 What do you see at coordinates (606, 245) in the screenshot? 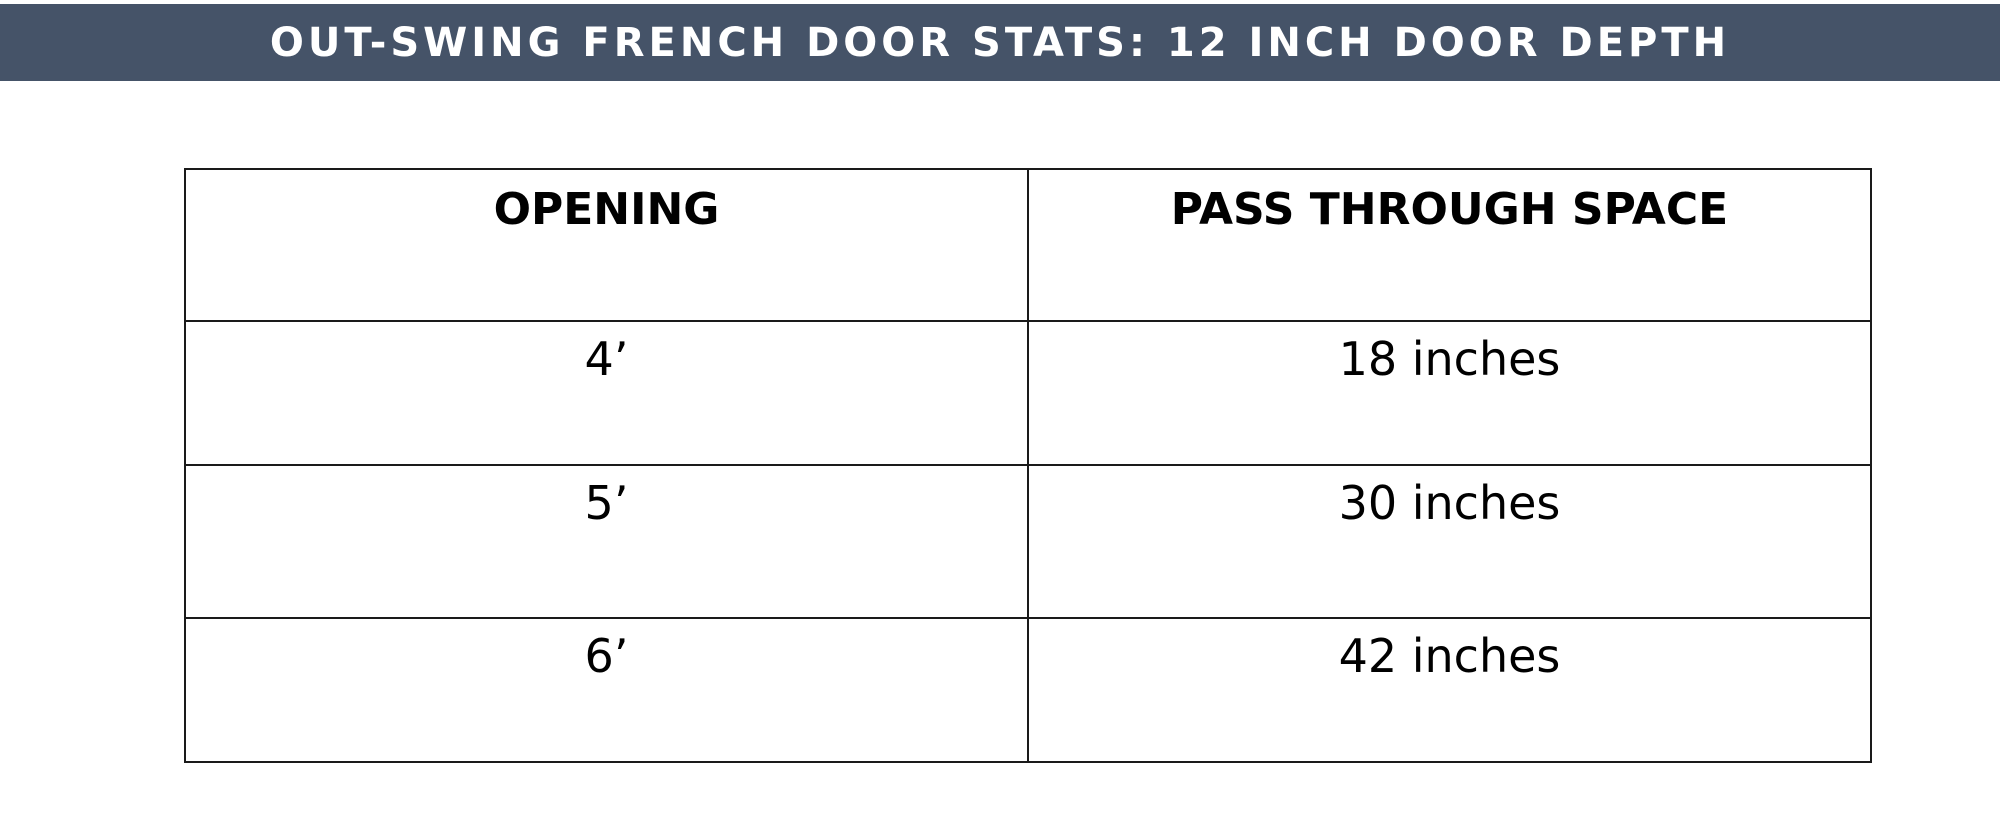
I see `column-header-opening: OPENING` at bounding box center [606, 245].